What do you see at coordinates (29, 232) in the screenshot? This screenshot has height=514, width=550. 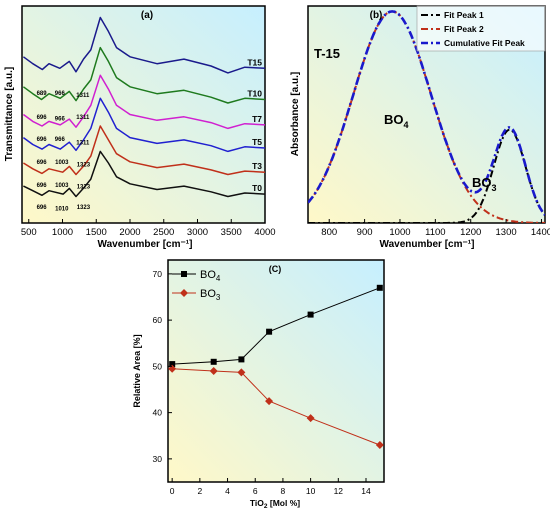 I see `panel-a-x-tick-label-500: 500` at bounding box center [29, 232].